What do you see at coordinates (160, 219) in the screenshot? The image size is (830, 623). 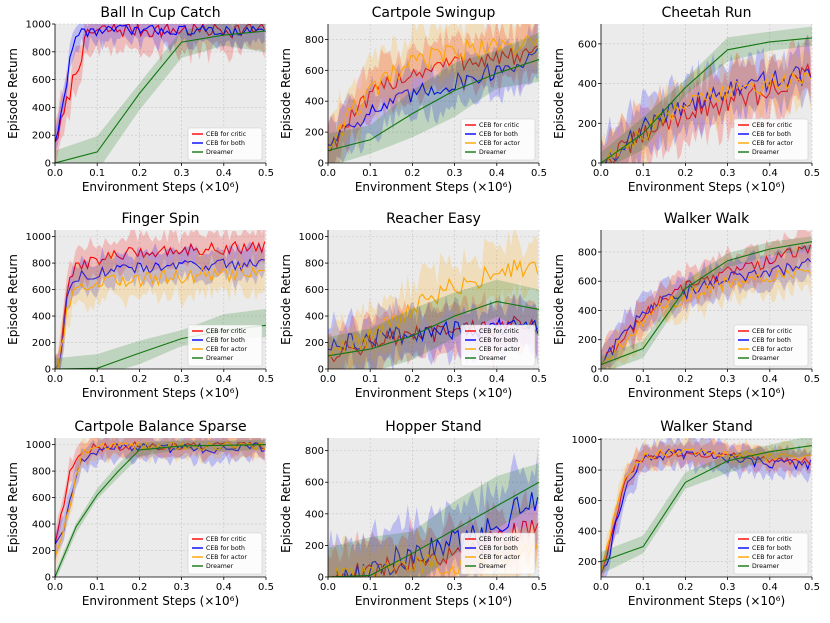 I see `chart-title: Finger Spin` at bounding box center [160, 219].